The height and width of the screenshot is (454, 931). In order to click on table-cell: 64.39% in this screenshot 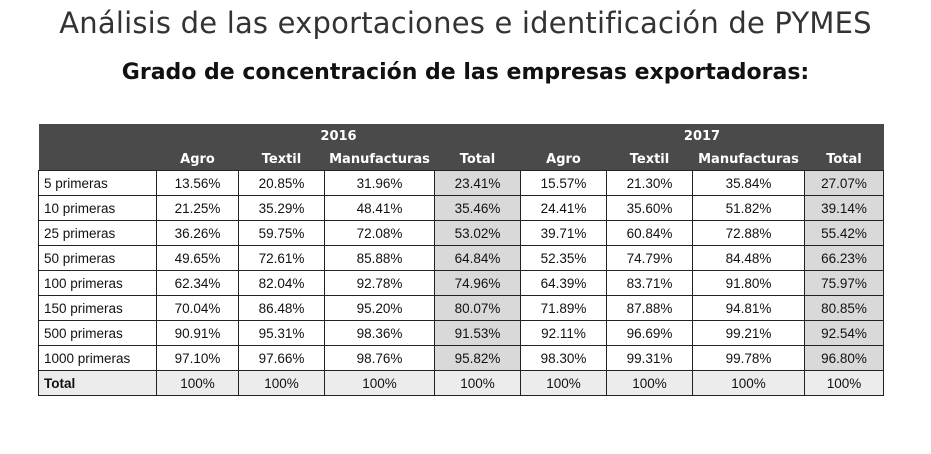, I will do `click(563, 283)`.